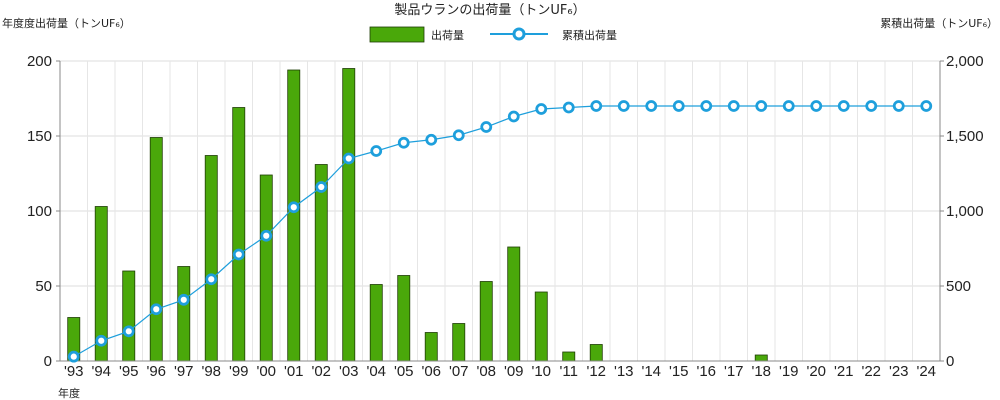  Describe the element at coordinates (939, 23) in the screenshot. I see `right-axis-label: 累積出荷量（トンUF₆）` at that location.